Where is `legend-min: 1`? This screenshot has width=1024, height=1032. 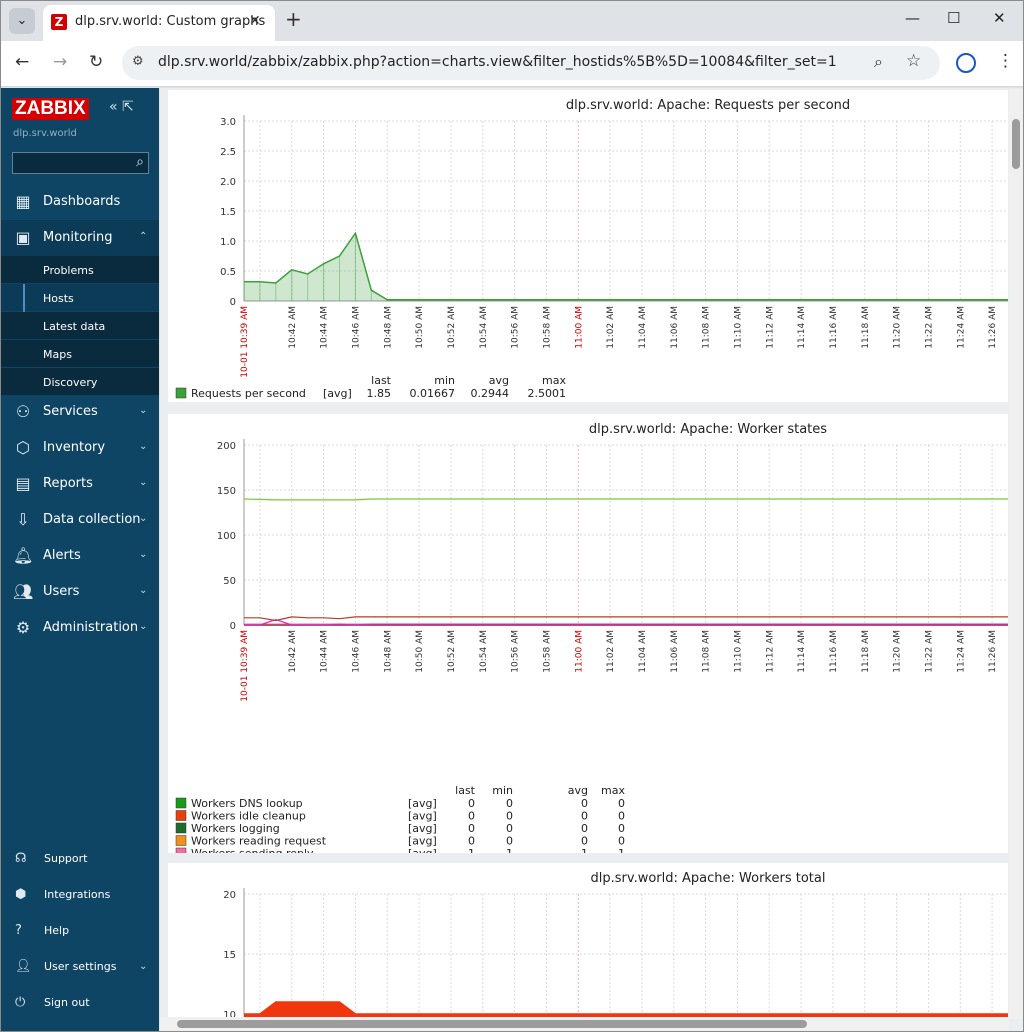 legend-min: 1 is located at coordinates (509, 850).